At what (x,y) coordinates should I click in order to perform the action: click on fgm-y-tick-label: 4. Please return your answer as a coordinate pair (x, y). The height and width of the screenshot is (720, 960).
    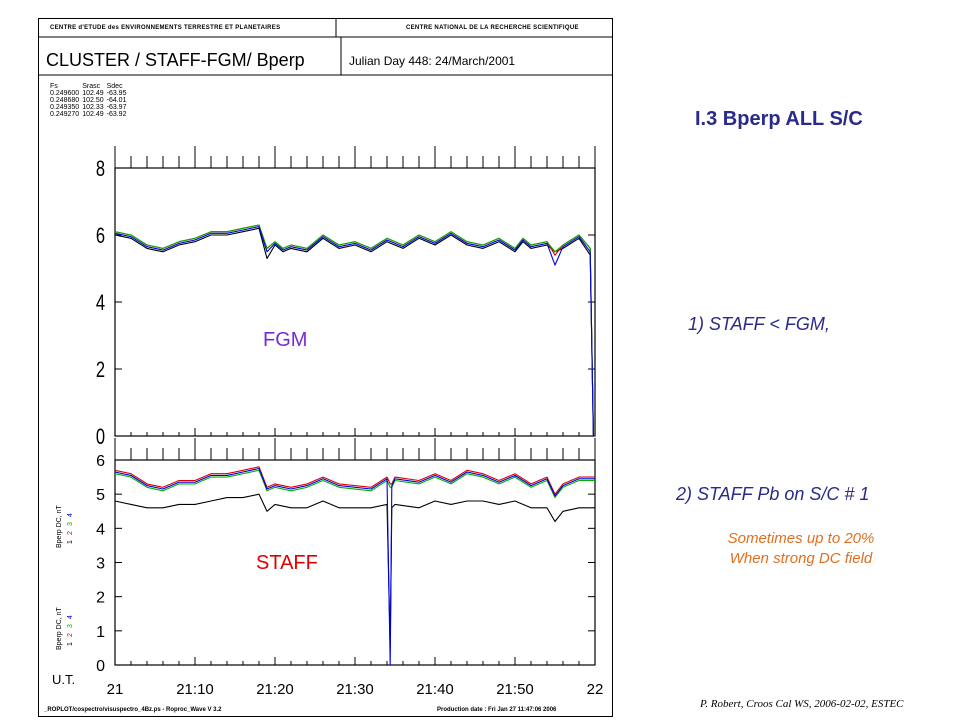
    Looking at the image, I should click on (100, 303).